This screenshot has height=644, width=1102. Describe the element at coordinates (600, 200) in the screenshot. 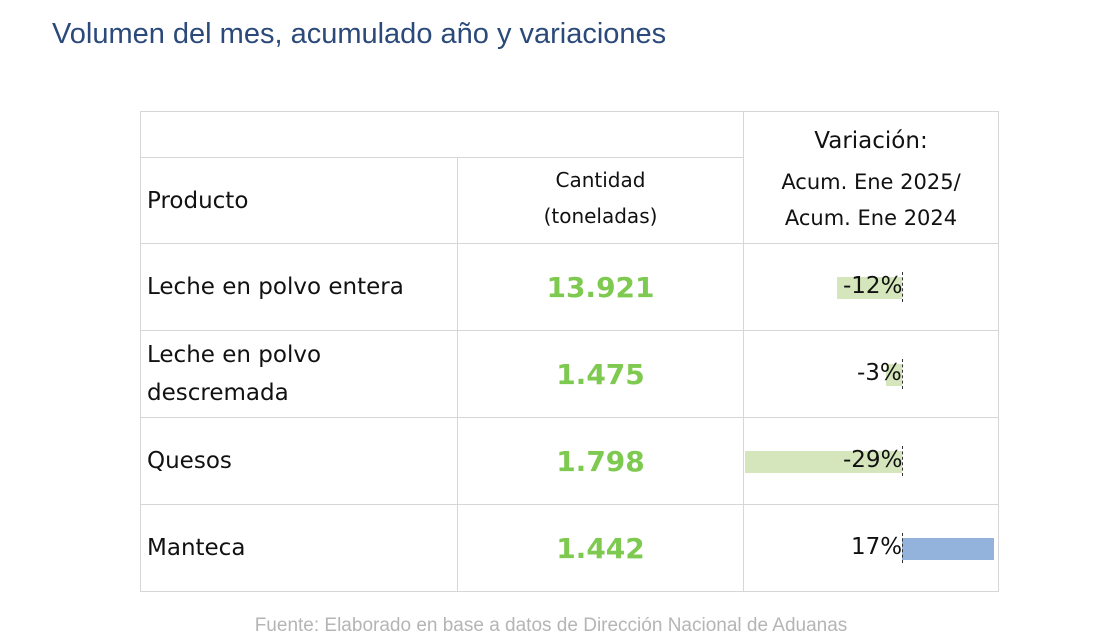

I see `cantidad-header: Cantidad (toneladas)` at that location.